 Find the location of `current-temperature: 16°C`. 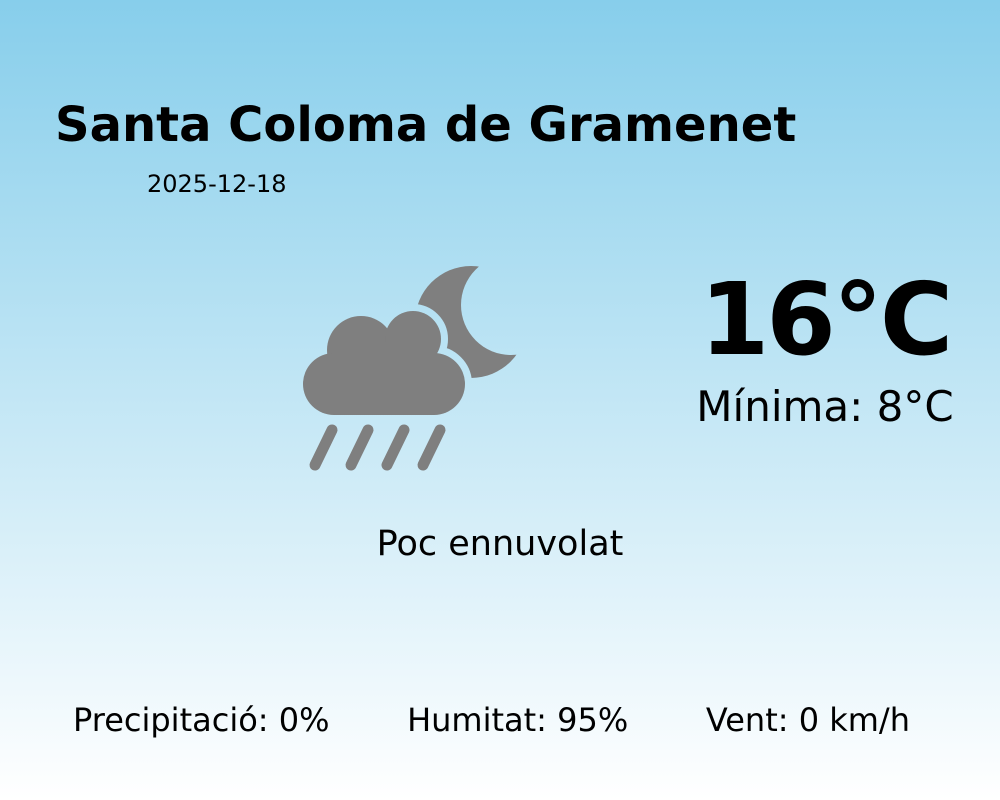

current-temperature: 16°C is located at coordinates (826, 319).